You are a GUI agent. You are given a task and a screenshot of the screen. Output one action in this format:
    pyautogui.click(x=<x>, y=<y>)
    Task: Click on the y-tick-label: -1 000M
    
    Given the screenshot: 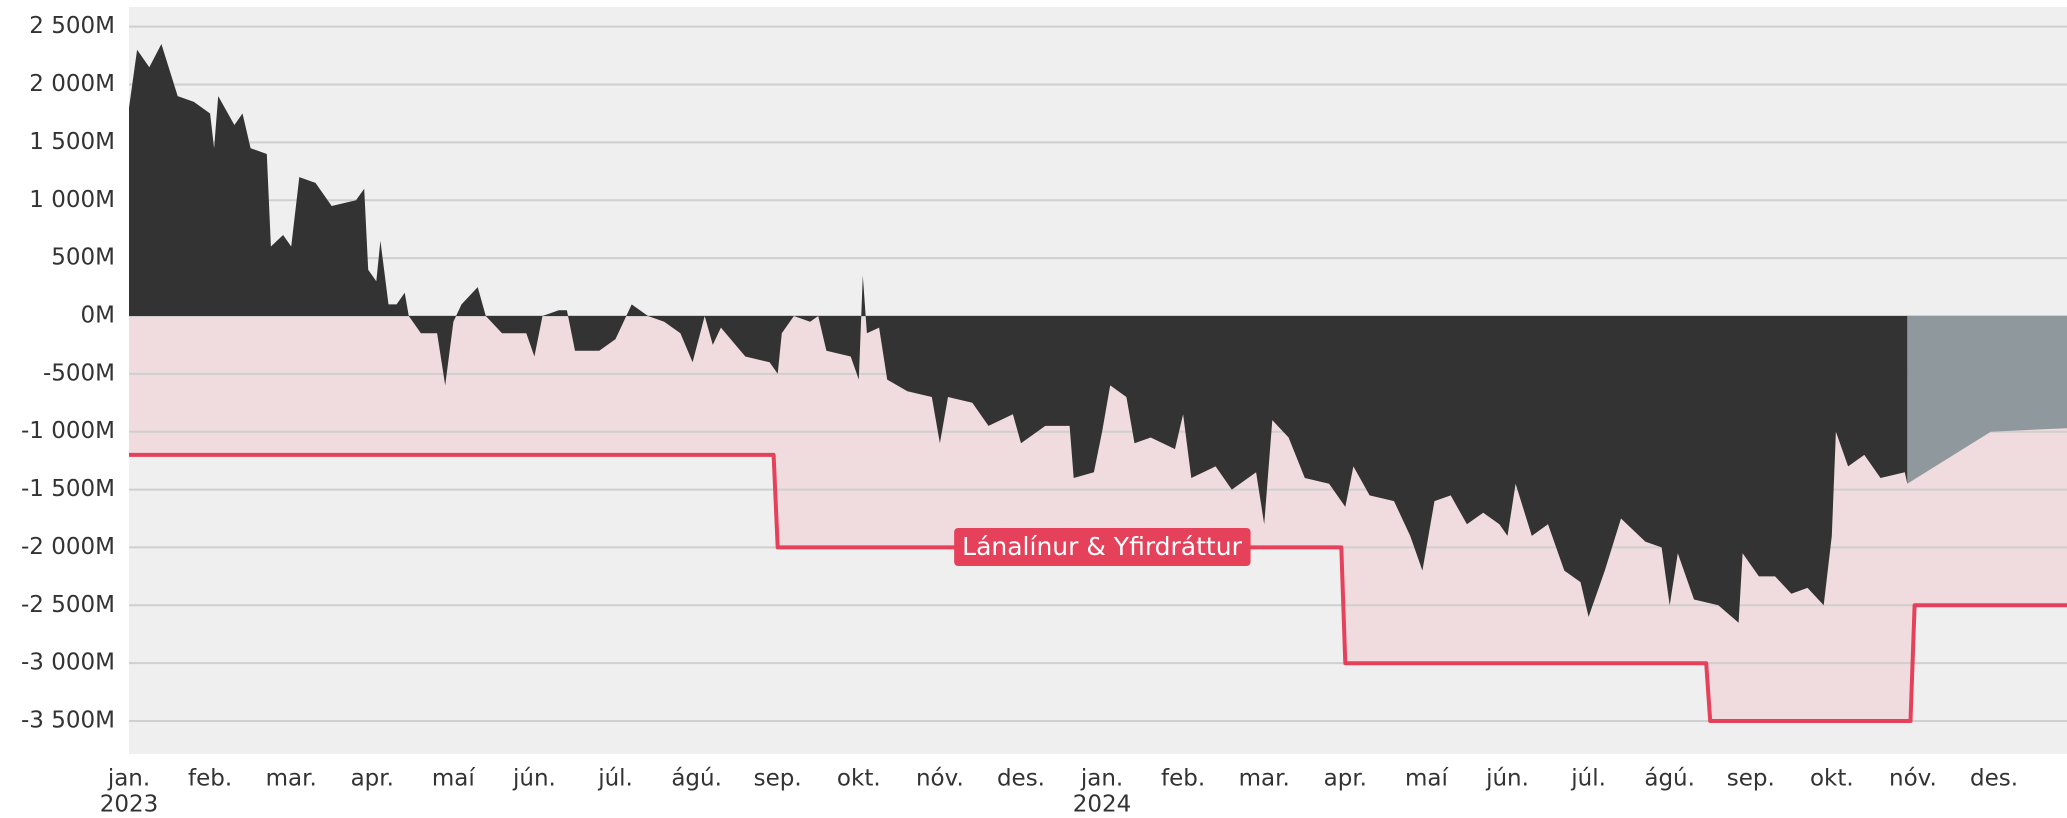 What is the action you would take?
    pyautogui.click(x=68, y=431)
    